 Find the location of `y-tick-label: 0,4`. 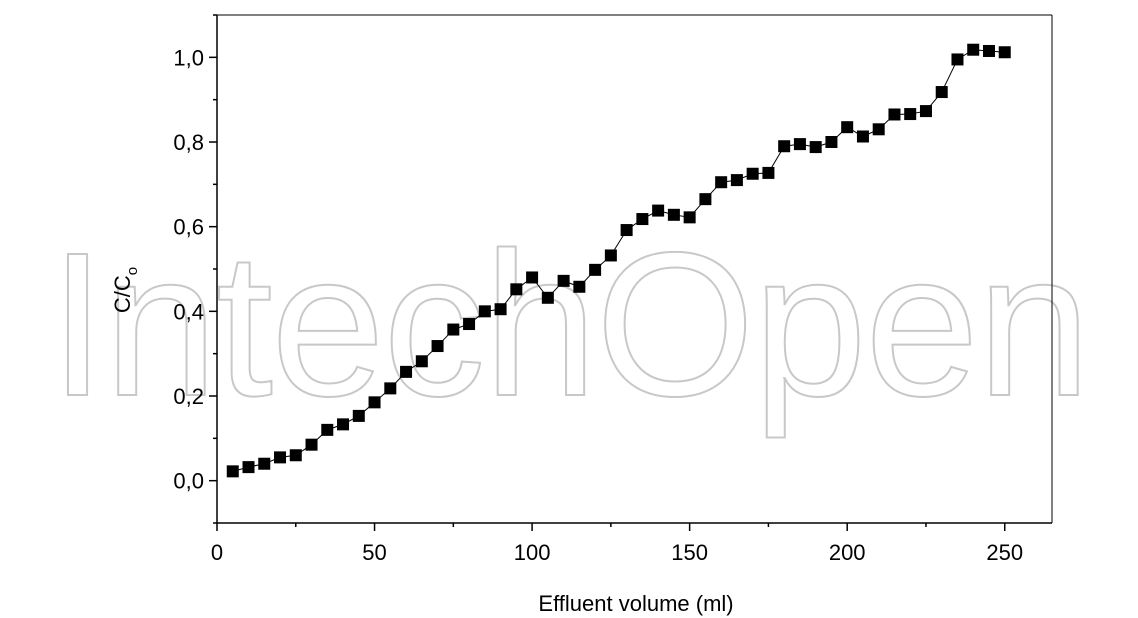

y-tick-label: 0,4 is located at coordinates (188, 311).